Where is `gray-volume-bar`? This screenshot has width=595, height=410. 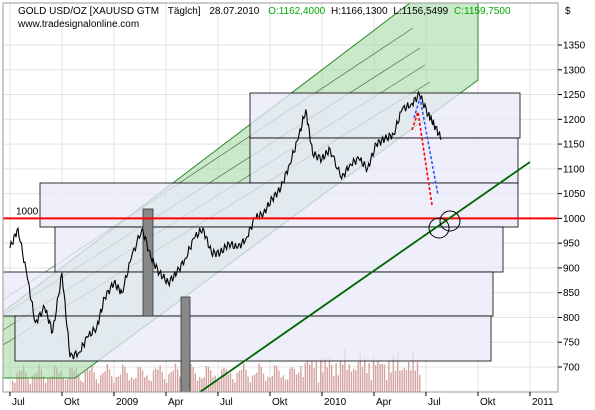 gray-volume-bar is located at coordinates (148, 262).